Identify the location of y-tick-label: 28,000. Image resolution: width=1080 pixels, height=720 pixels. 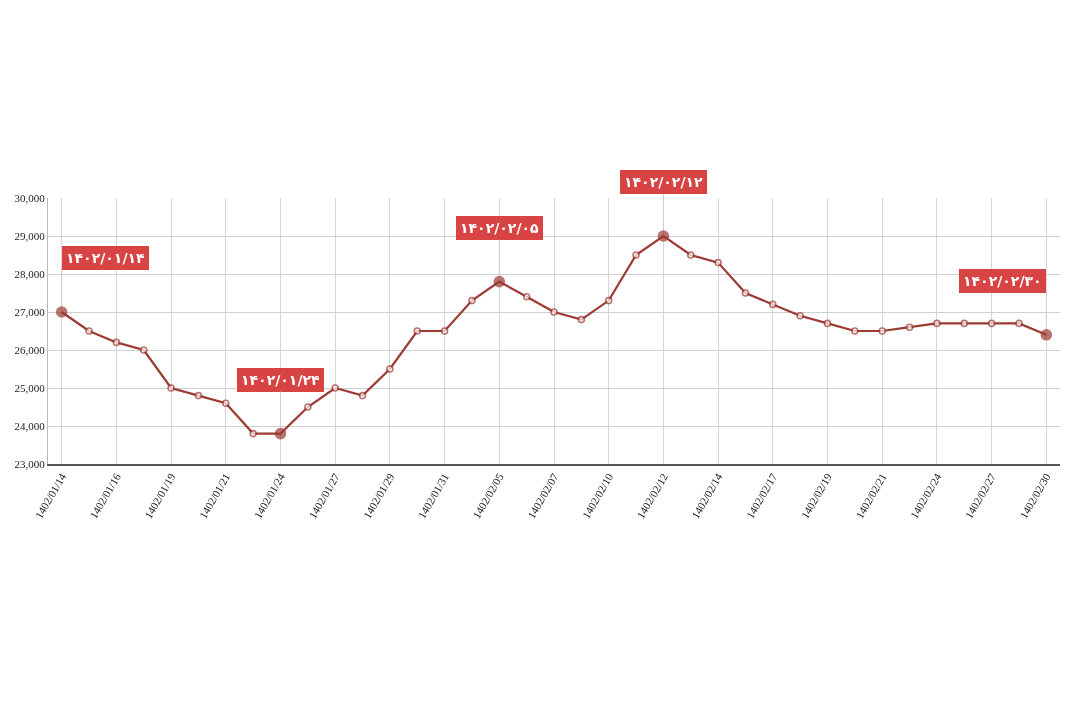
(30, 273).